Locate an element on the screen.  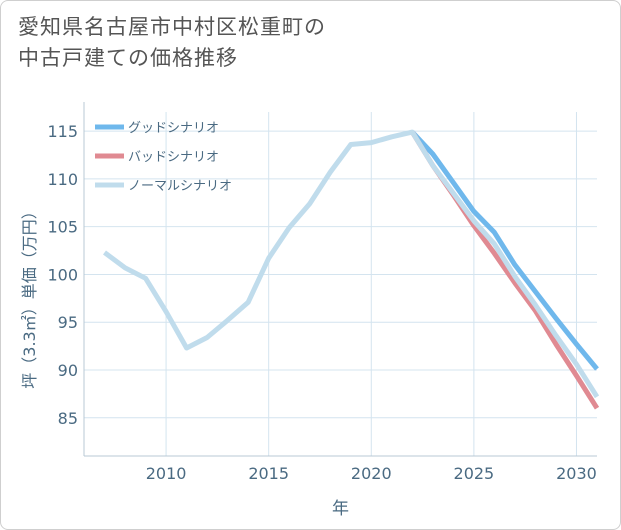
series-line-good is located at coordinates (504, 250).